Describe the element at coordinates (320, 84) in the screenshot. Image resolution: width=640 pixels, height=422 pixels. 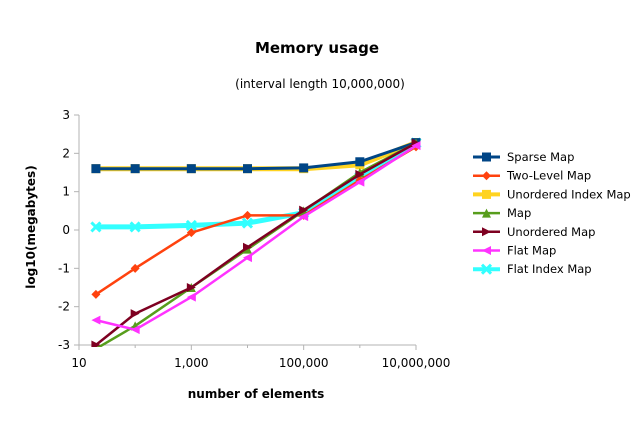
I see `chart-subtitle: (interval length 10,000,000)` at that location.